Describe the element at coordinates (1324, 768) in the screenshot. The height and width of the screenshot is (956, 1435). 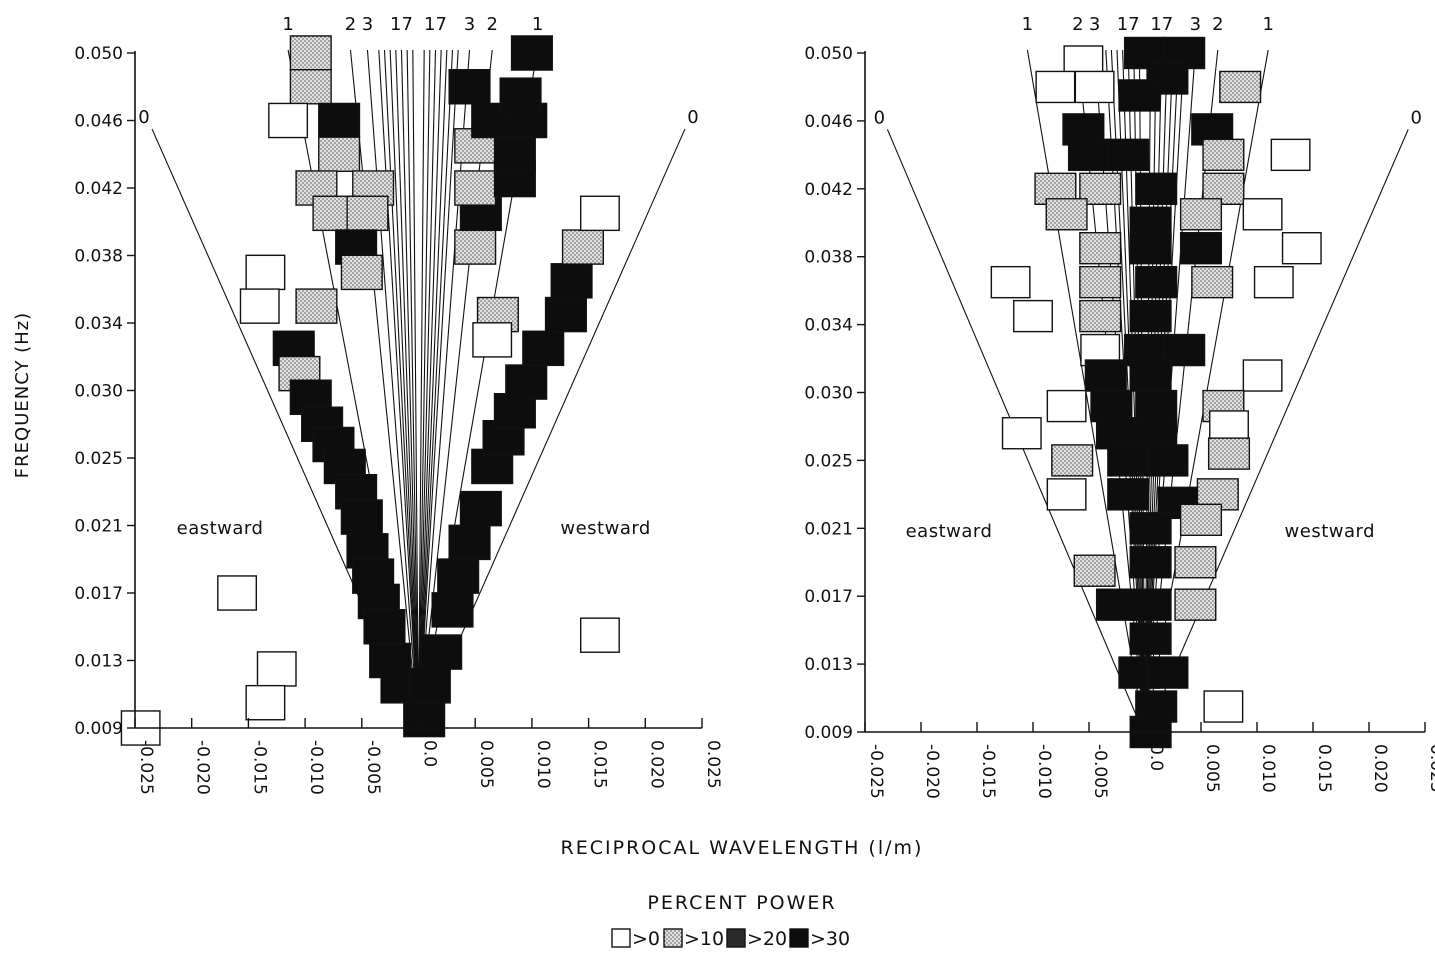
I see `x-tick-label: 0.015` at that location.